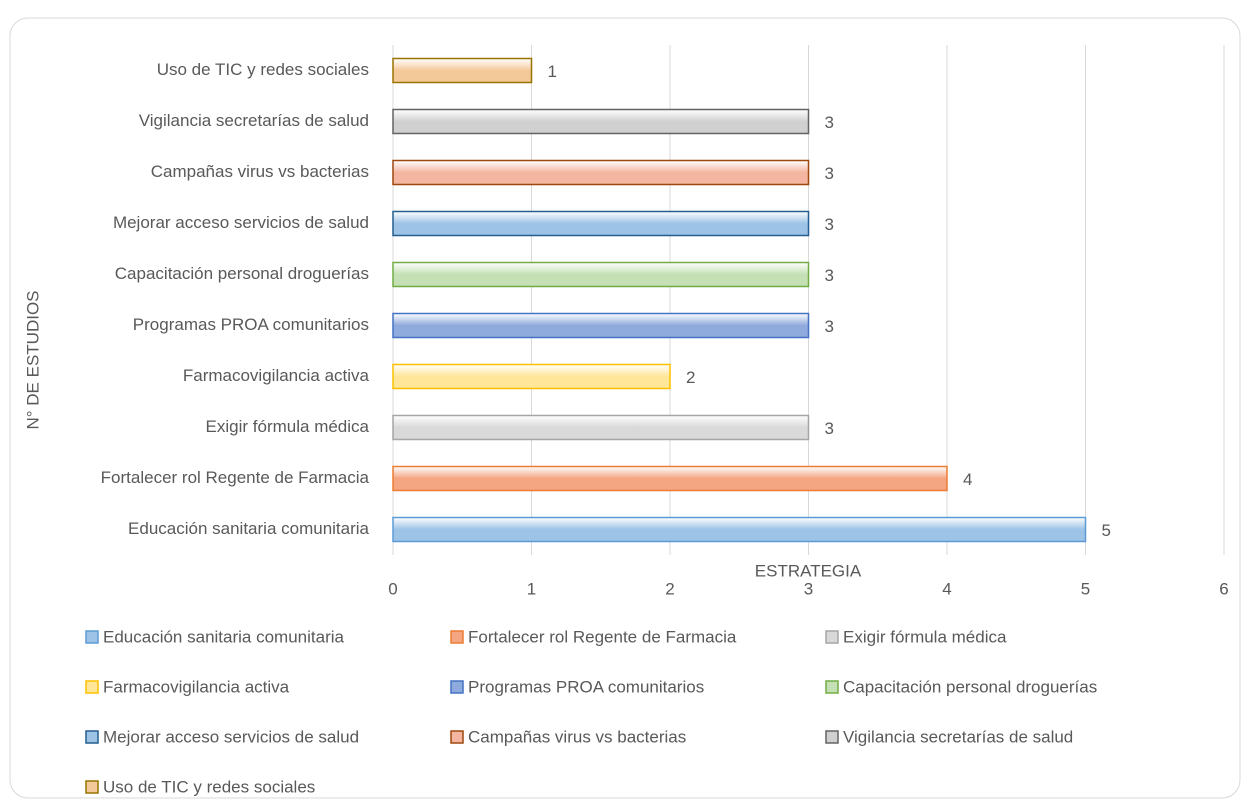 The height and width of the screenshot is (802, 1248). Describe the element at coordinates (260, 171) in the screenshot. I see `y-tick-label: Campañas virus vs bacterias` at that location.